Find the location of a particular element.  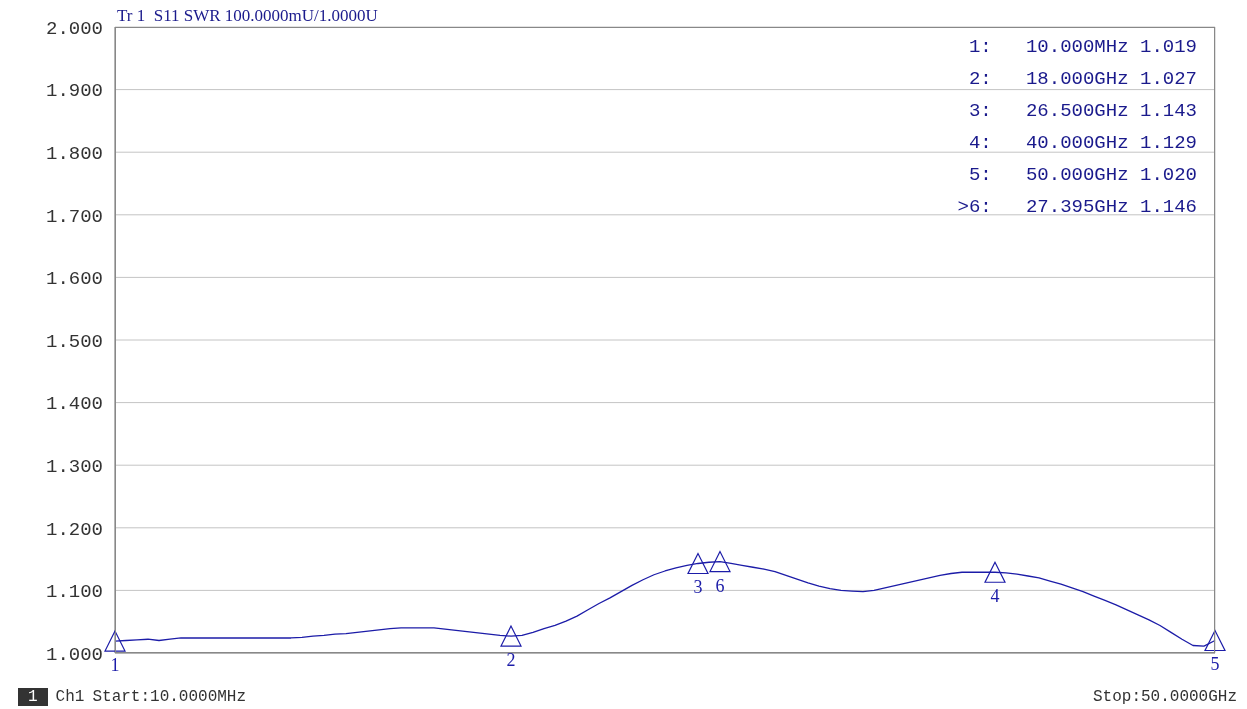

y-tick-label: 2.000 is located at coordinates (74, 28).